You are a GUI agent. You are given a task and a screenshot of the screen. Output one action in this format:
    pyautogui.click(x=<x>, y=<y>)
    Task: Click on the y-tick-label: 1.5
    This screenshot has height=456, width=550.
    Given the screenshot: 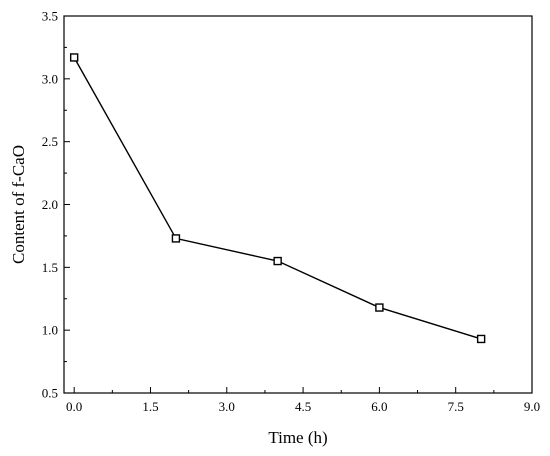 What is the action you would take?
    pyautogui.click(x=50, y=267)
    